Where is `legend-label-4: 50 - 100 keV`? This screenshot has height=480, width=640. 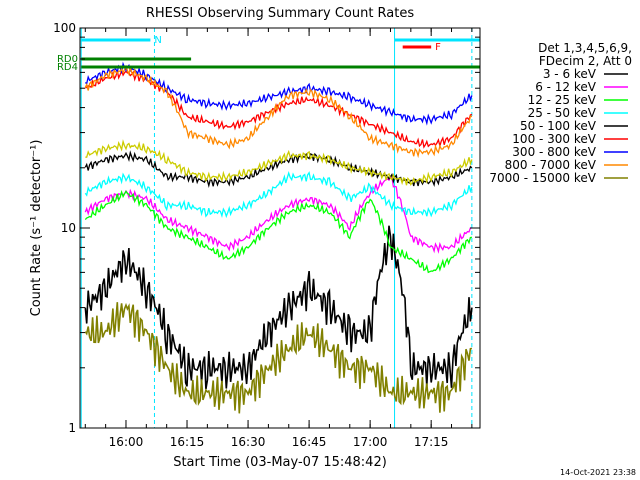 legend-label-4: 50 - 100 keV is located at coordinates (558, 126).